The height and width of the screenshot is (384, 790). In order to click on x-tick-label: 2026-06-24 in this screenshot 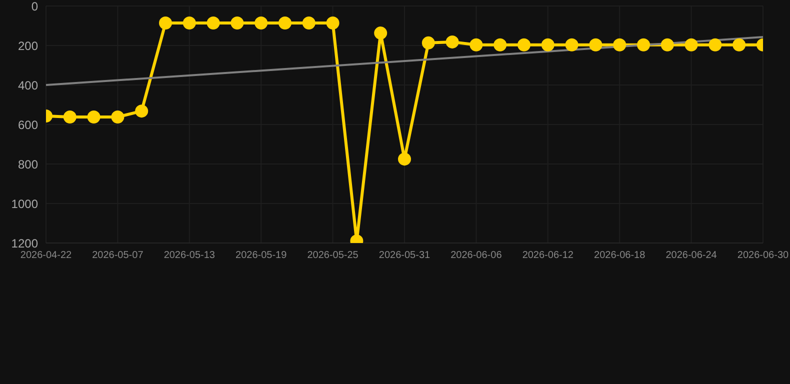, I will do `click(692, 256)`.